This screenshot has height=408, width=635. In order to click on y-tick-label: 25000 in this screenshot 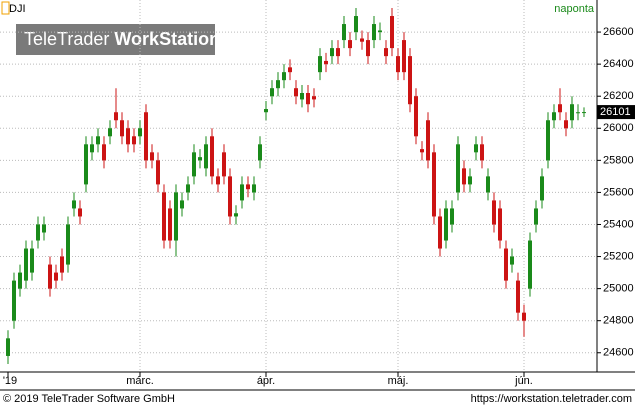, I will do `click(618, 289)`.